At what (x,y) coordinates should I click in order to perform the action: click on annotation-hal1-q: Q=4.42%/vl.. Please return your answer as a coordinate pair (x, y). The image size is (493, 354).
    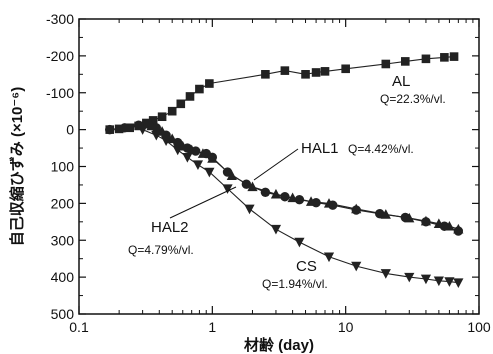
    Looking at the image, I should click on (381, 149).